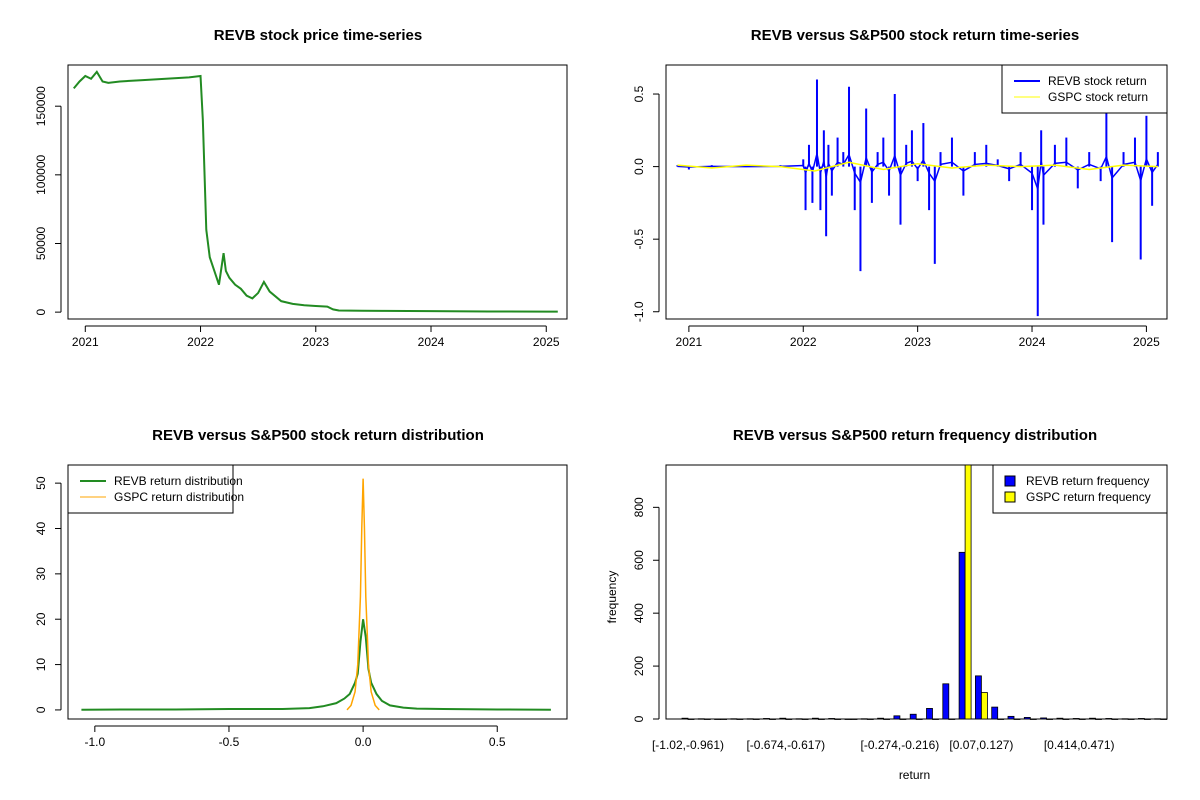 The image size is (1200, 800). I want to click on returns-y-tick-label: -1.0, so click(639, 311).